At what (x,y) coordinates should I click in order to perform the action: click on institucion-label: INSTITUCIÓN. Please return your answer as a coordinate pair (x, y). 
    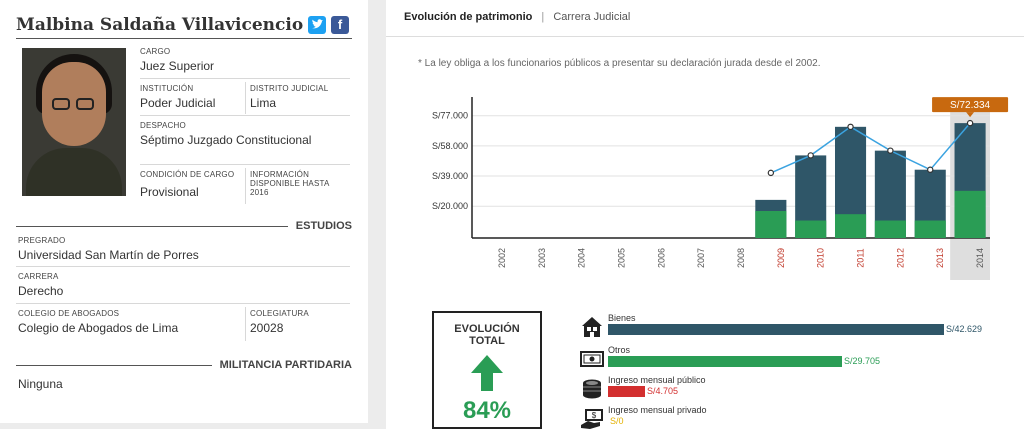
    Looking at the image, I should click on (167, 88).